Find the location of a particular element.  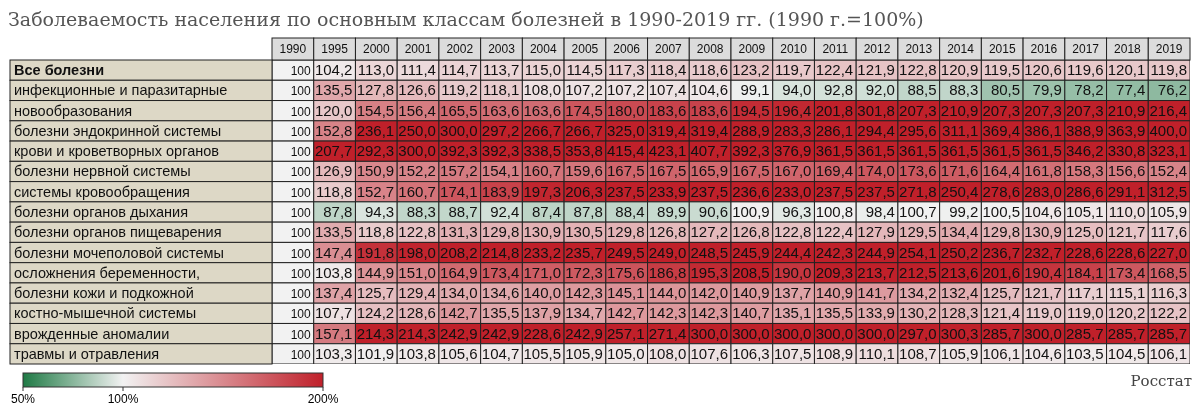

data-label: 130,5 is located at coordinates (584, 232).